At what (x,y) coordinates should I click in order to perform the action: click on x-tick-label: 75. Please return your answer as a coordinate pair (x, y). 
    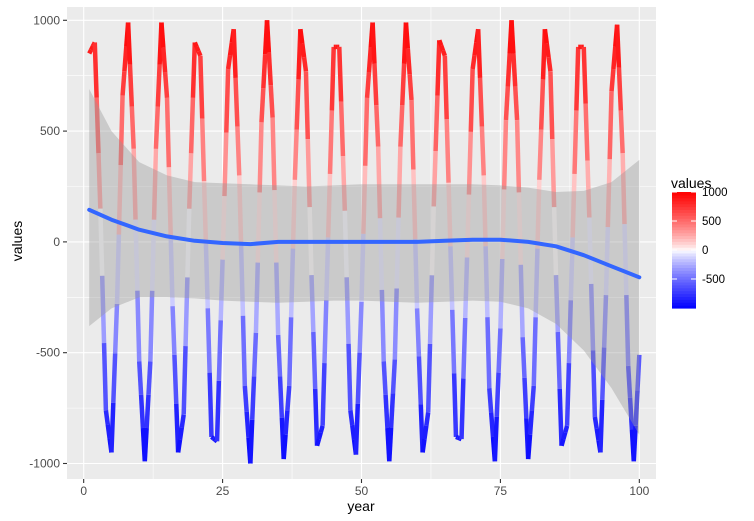
    Looking at the image, I should click on (501, 491).